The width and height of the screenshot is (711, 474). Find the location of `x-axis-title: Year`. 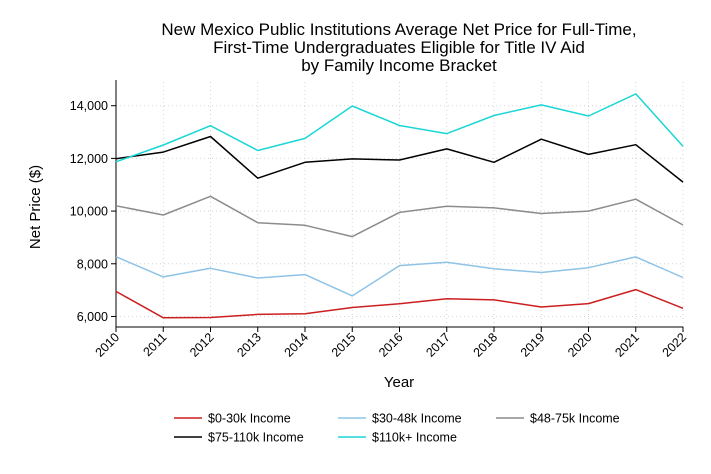

x-axis-title: Year is located at coordinates (399, 382).